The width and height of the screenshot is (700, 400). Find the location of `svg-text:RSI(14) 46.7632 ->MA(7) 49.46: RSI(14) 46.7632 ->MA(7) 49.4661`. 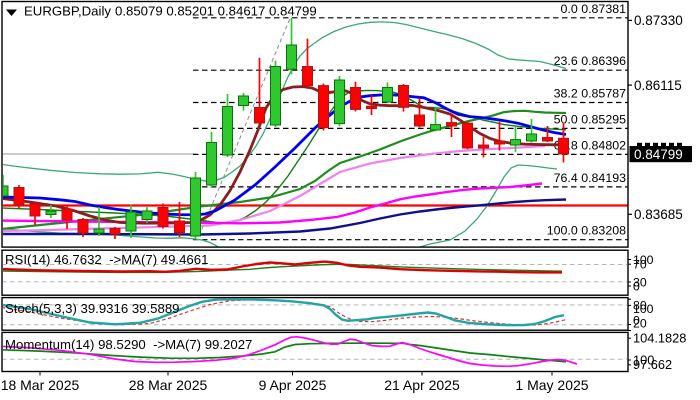

svg-text:RSI(14) 46.7632 ->MA(7) 49.46: RSI(14) 46.7632 ->MA(7) 49.4661 is located at coordinates (106, 259).